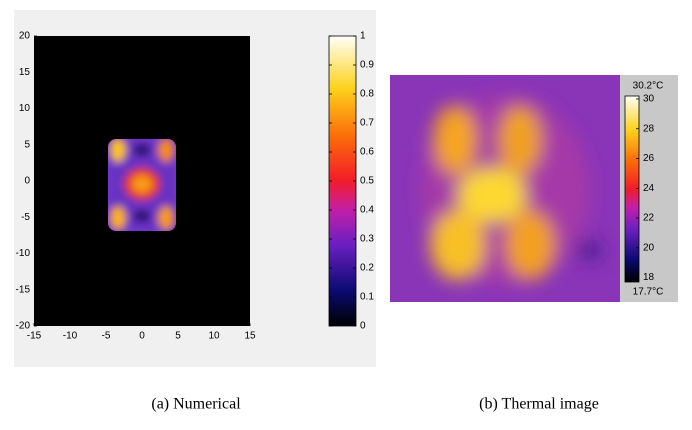 This screenshot has width=692, height=430. I want to click on y-tick-label: 10, so click(25, 108).